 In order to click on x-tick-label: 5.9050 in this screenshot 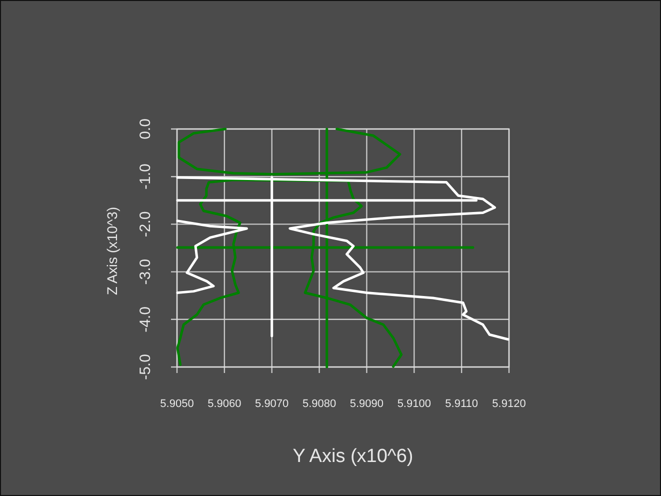, I will do `click(177, 404)`.